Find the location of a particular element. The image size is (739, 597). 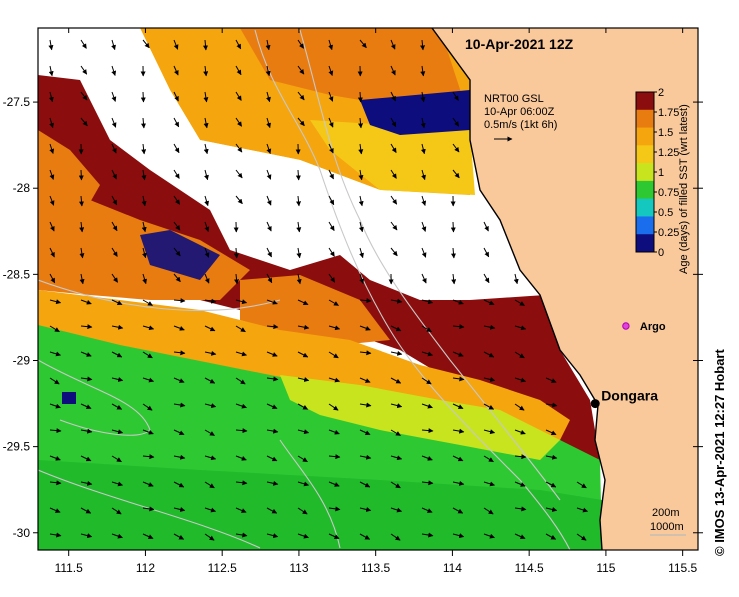

x-tick-label: 111.5 is located at coordinates (69, 568).